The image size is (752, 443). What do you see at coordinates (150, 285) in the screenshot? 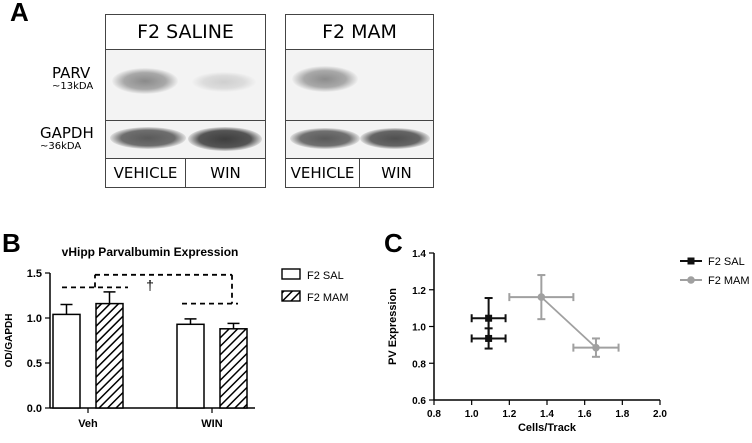
I see `significance-mark: †` at bounding box center [150, 285].